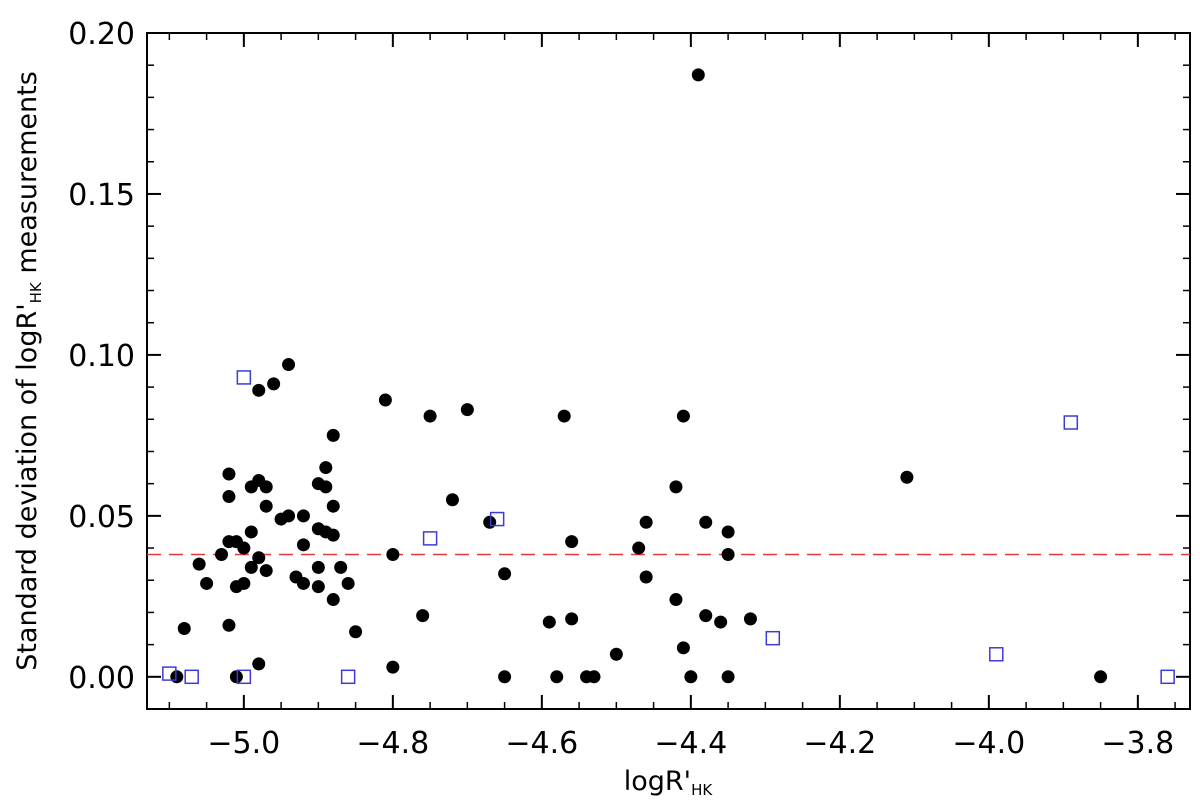  What do you see at coordinates (101, 195) in the screenshot?
I see `y-tick-label: 0.15` at bounding box center [101, 195].